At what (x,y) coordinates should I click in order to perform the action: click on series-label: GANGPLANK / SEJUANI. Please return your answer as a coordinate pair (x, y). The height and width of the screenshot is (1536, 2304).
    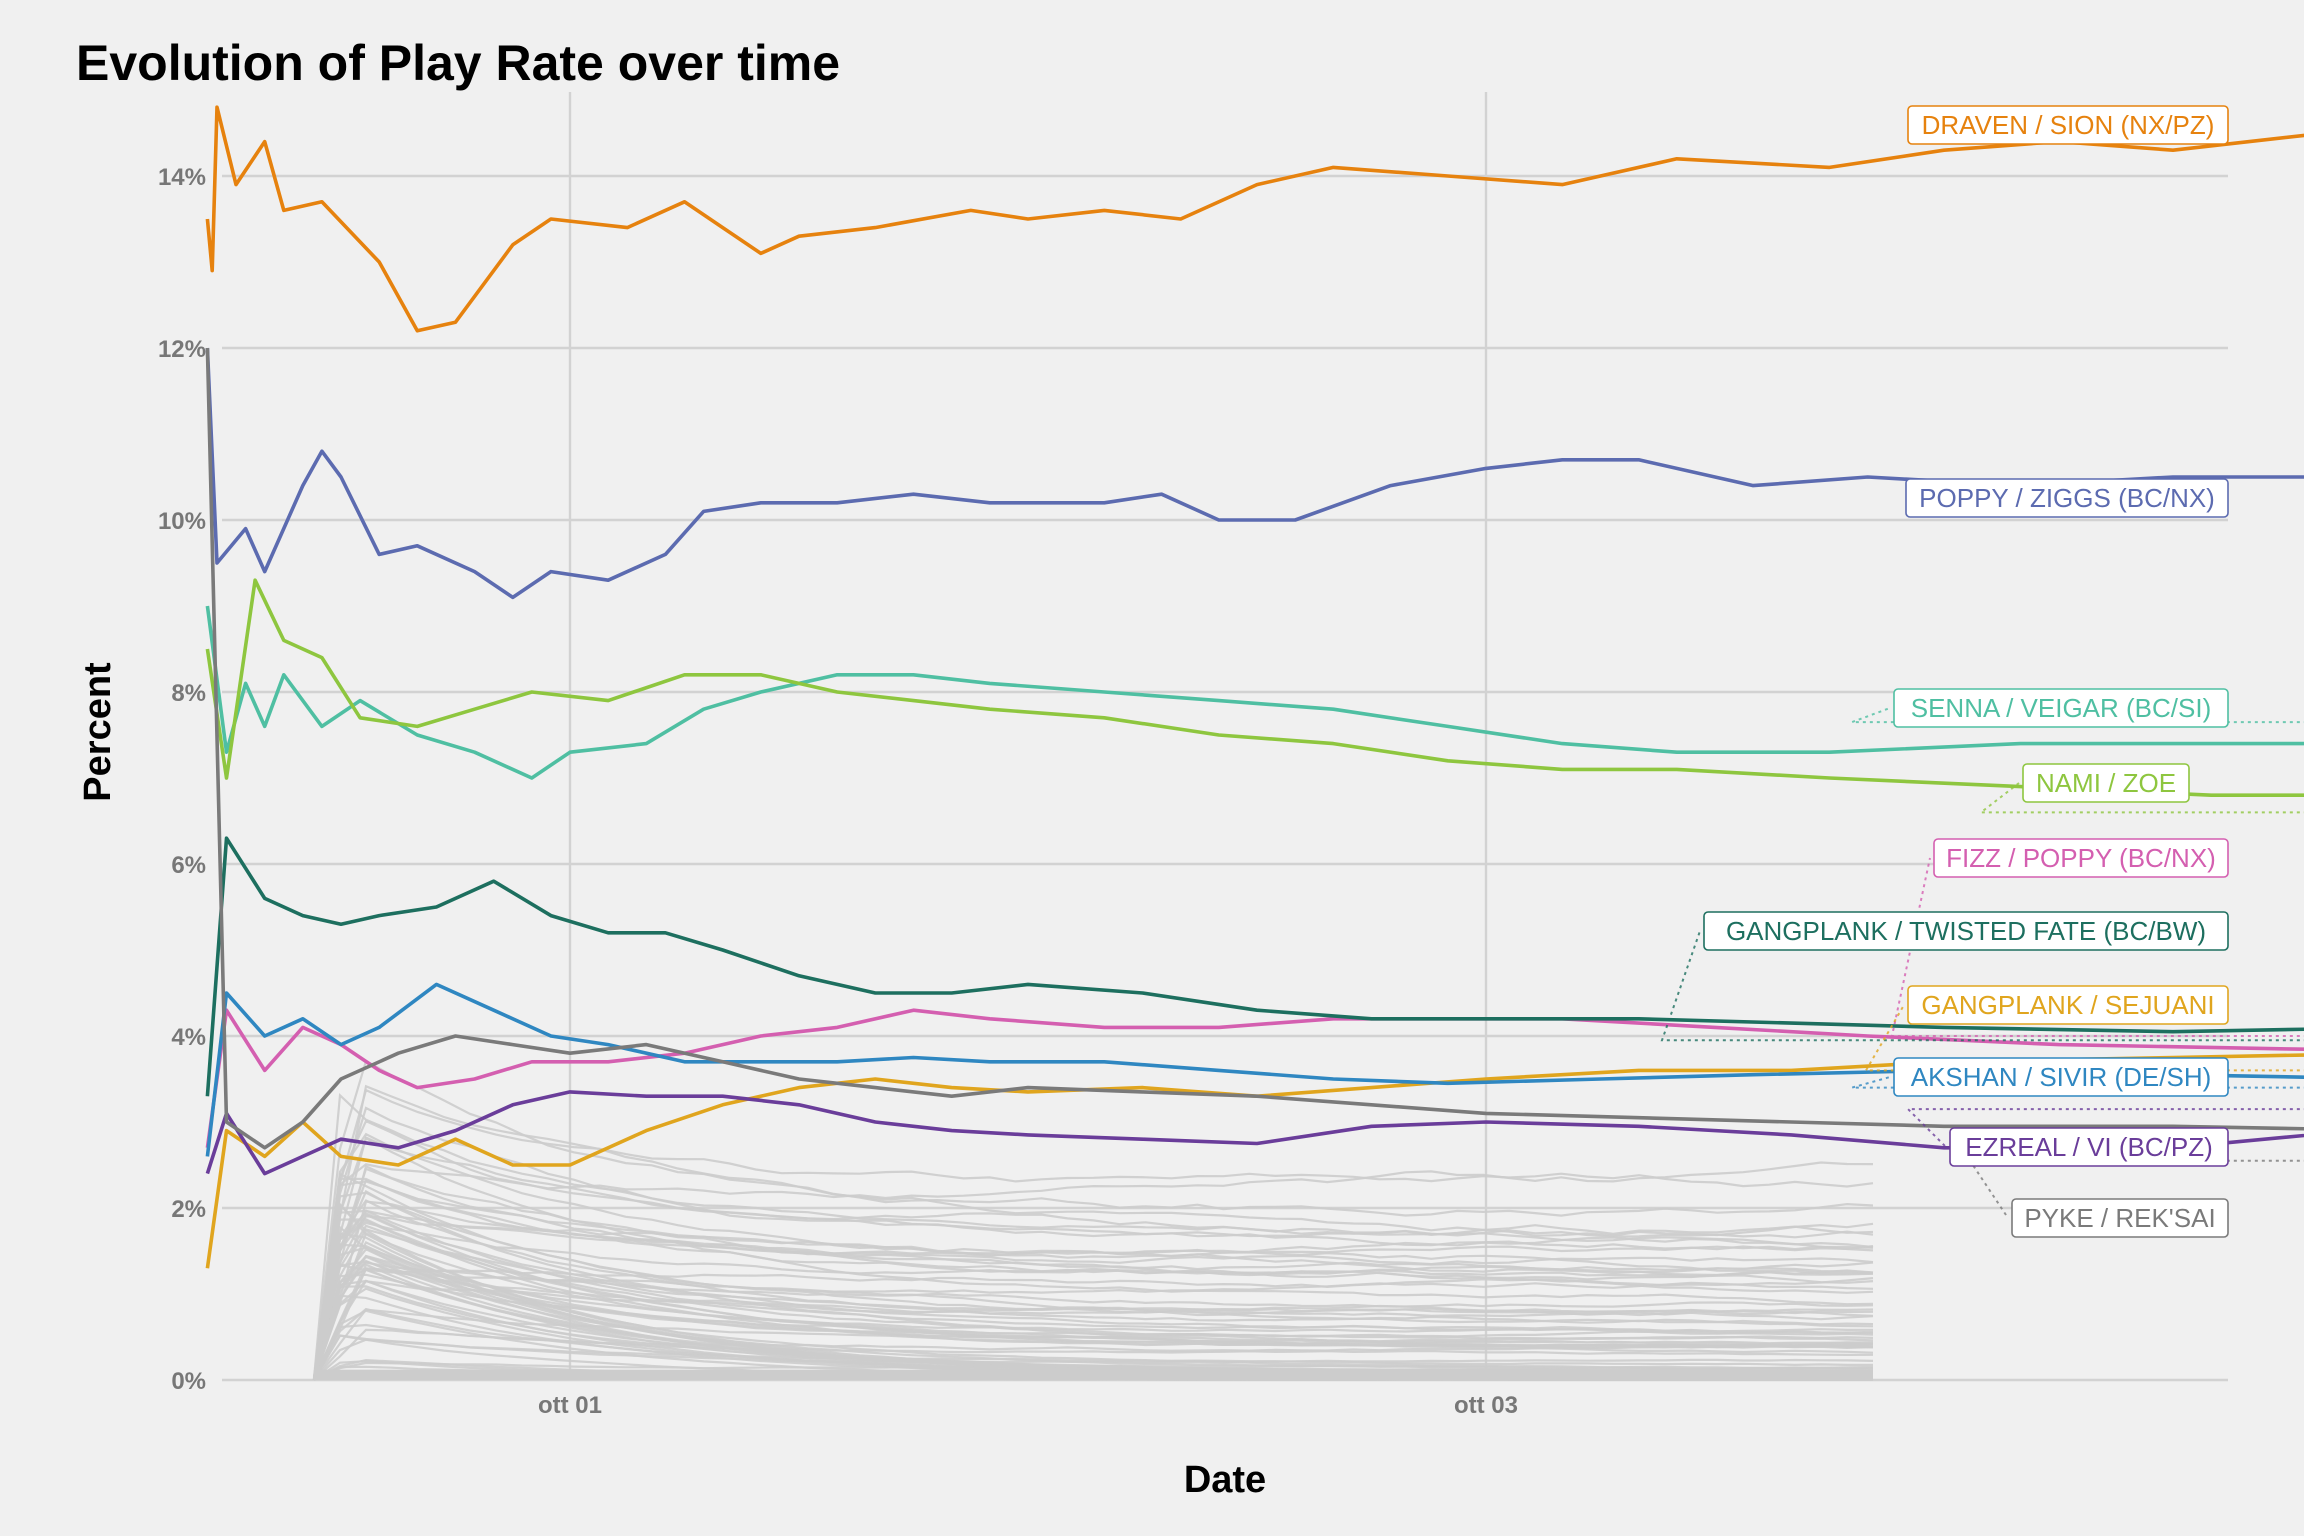
    Looking at the image, I should click on (2067, 1005).